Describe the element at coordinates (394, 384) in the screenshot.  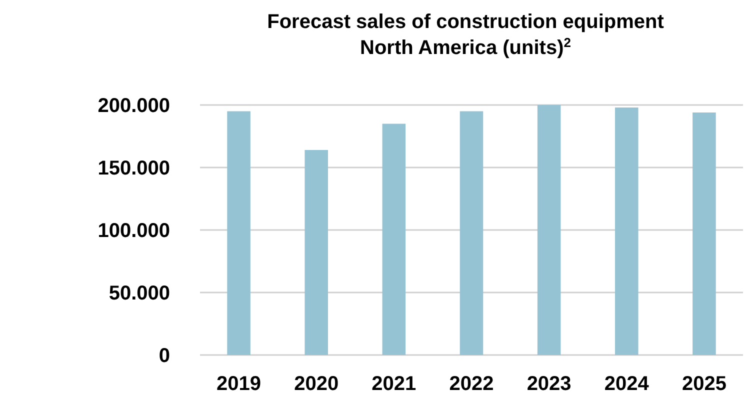
I see `x-tick-label: 2021` at that location.